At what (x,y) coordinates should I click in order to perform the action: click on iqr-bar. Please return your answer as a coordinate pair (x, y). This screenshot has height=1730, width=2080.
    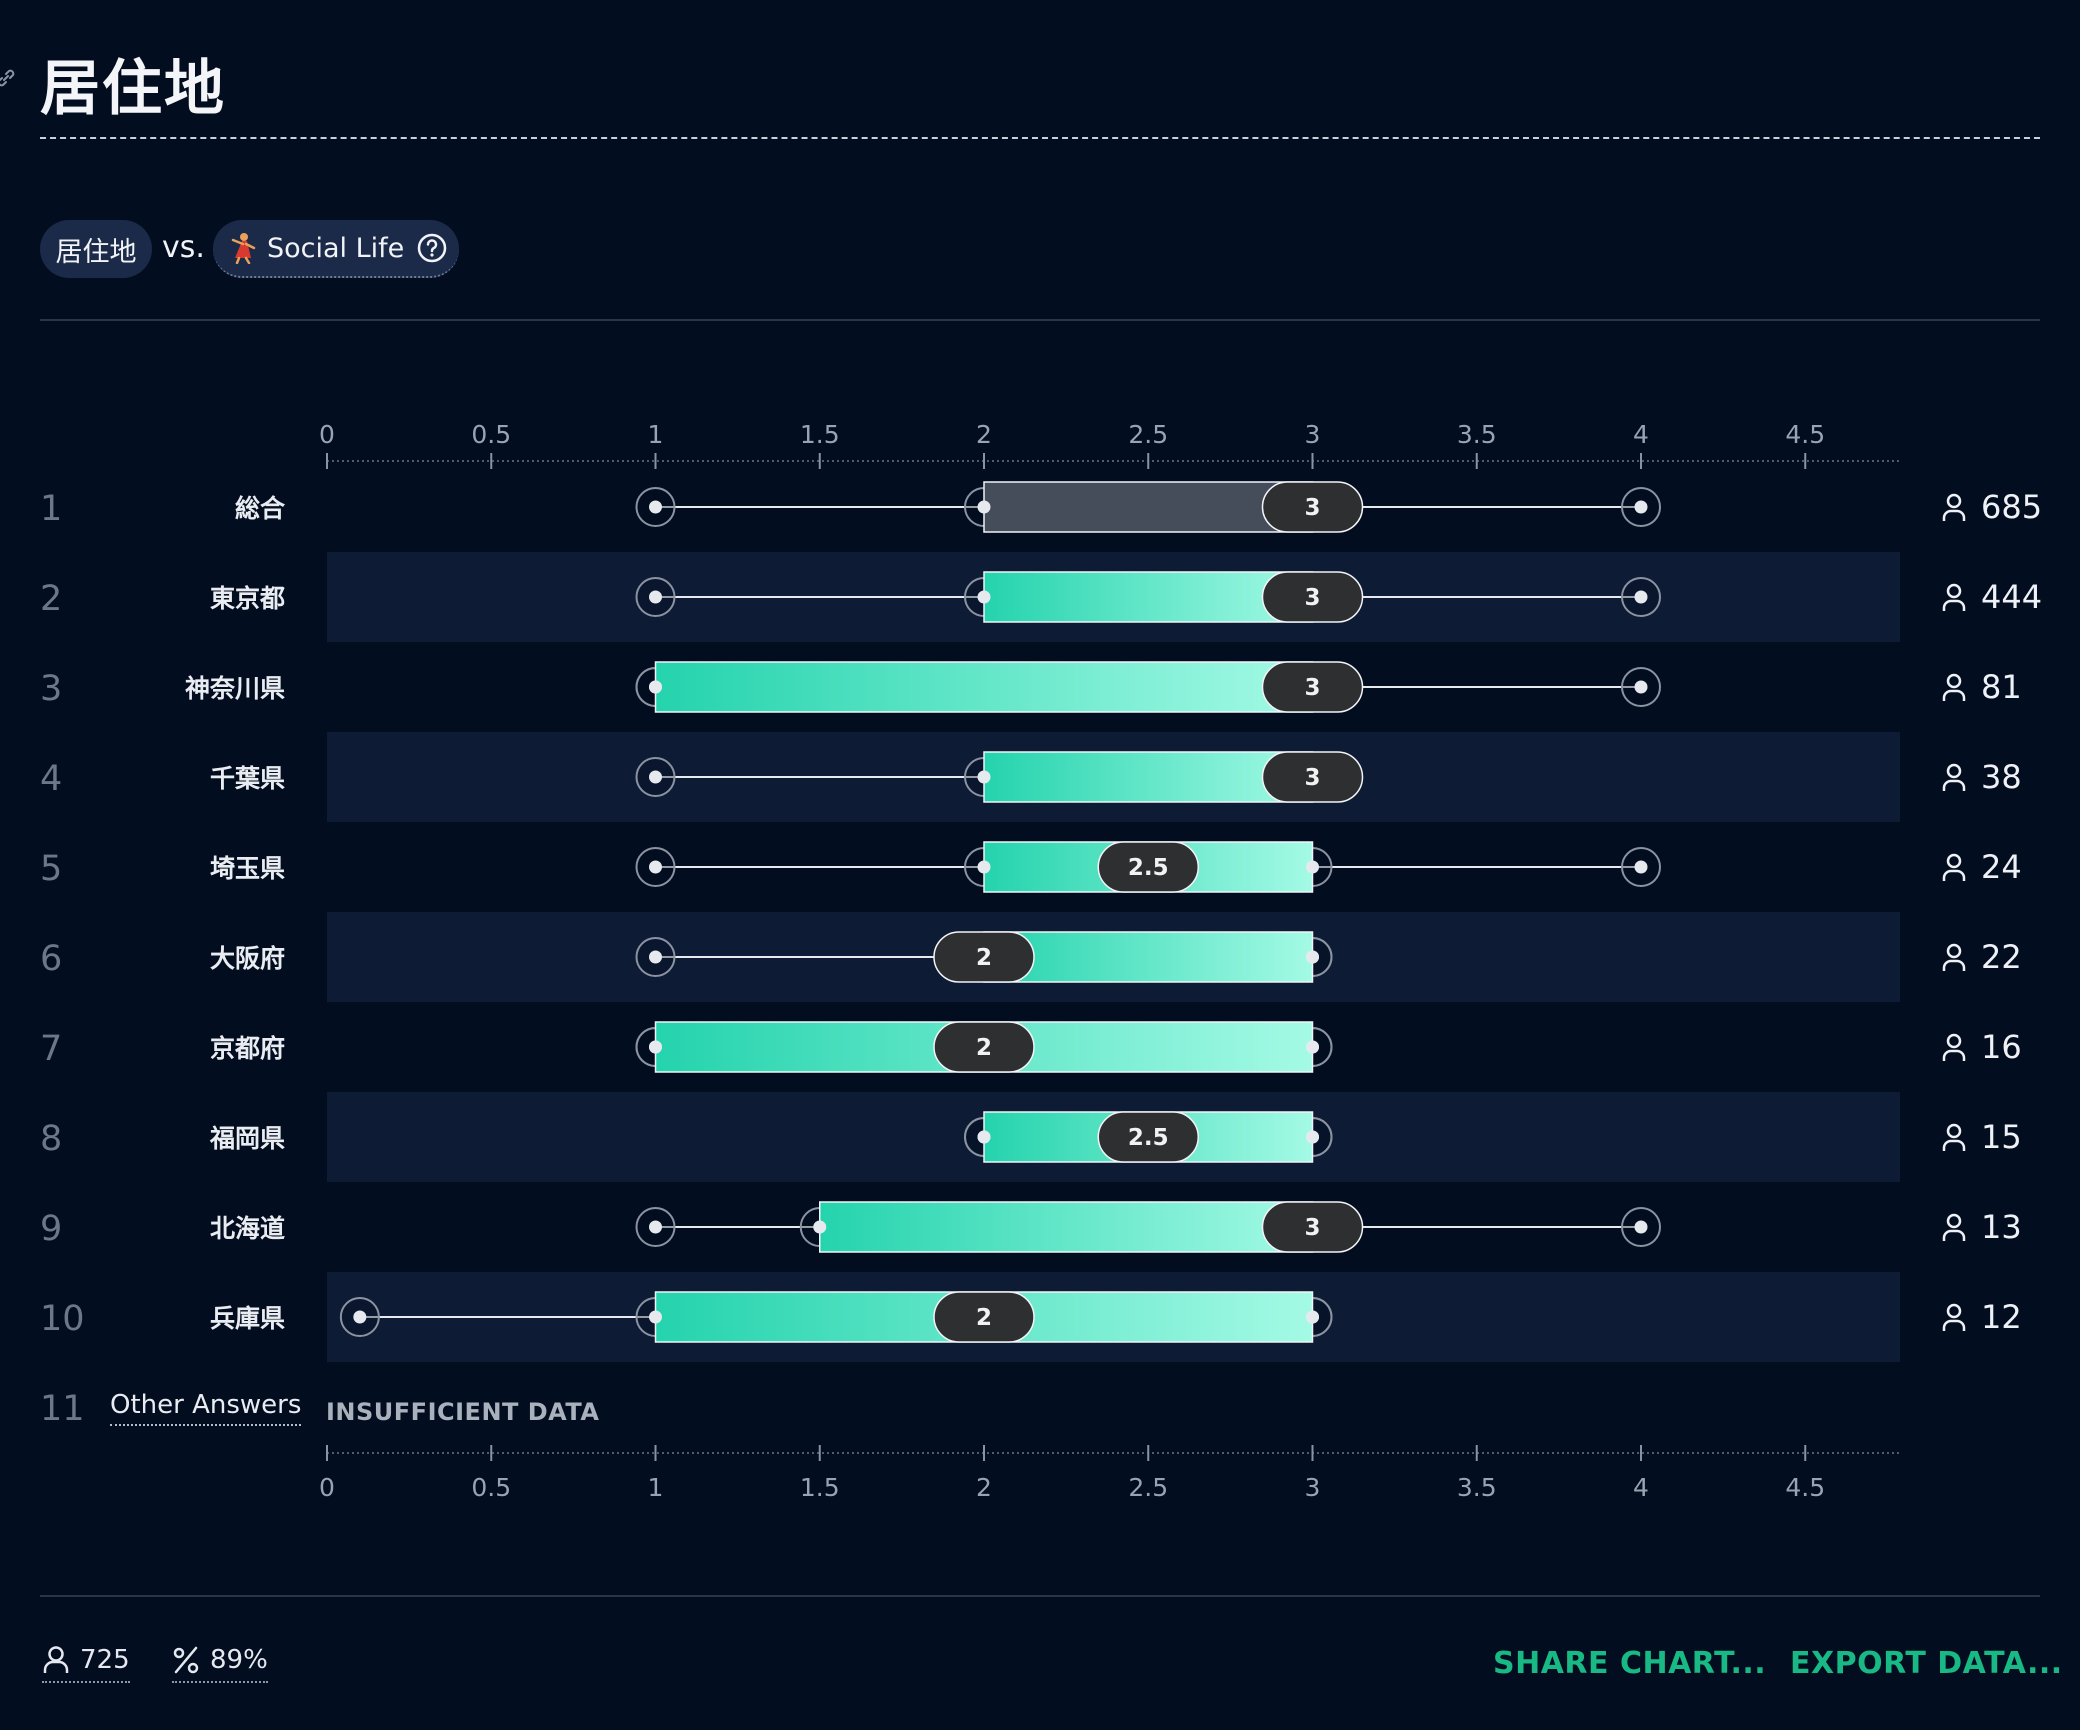
    Looking at the image, I should click on (1148, 507).